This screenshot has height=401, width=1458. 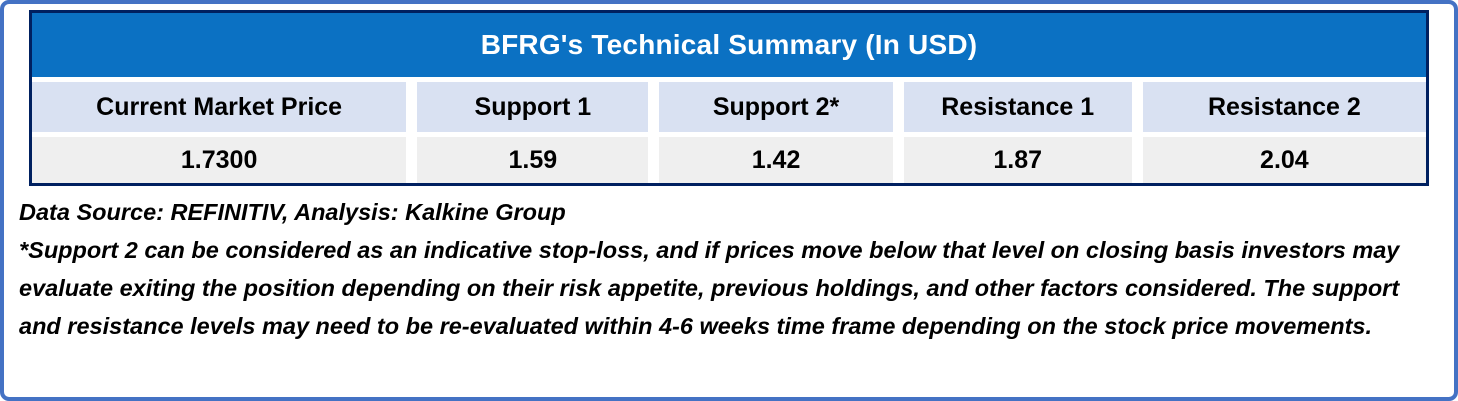 I want to click on value-current-market-price: 1.7300, so click(x=219, y=160).